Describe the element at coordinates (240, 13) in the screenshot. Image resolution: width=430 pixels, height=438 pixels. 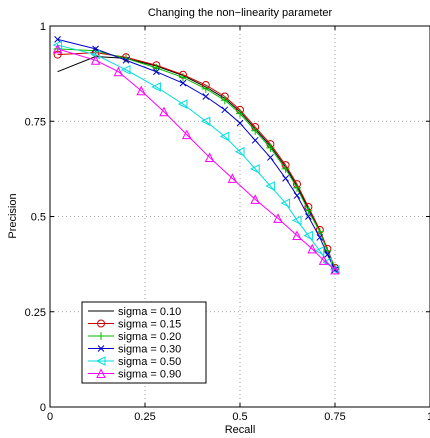
I see `chart-title: Changing the non−linearity parameter` at that location.